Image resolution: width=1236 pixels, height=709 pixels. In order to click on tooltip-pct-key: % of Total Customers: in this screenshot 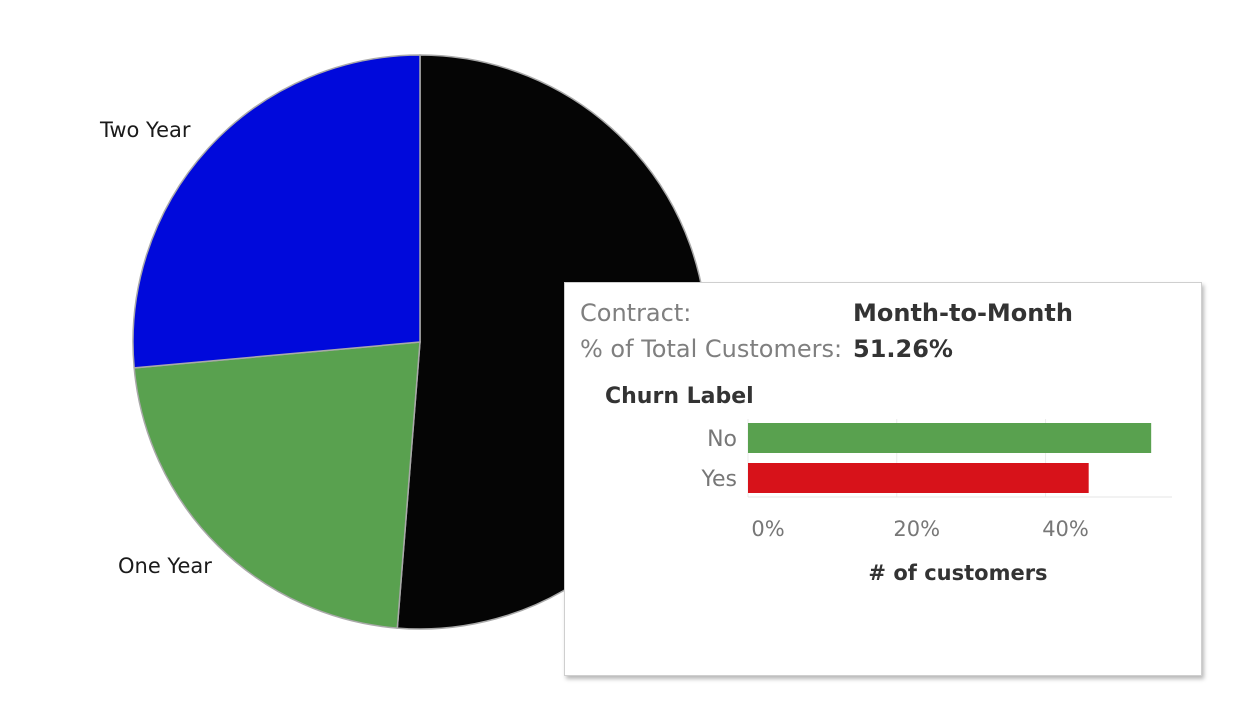, I will do `click(711, 349)`.